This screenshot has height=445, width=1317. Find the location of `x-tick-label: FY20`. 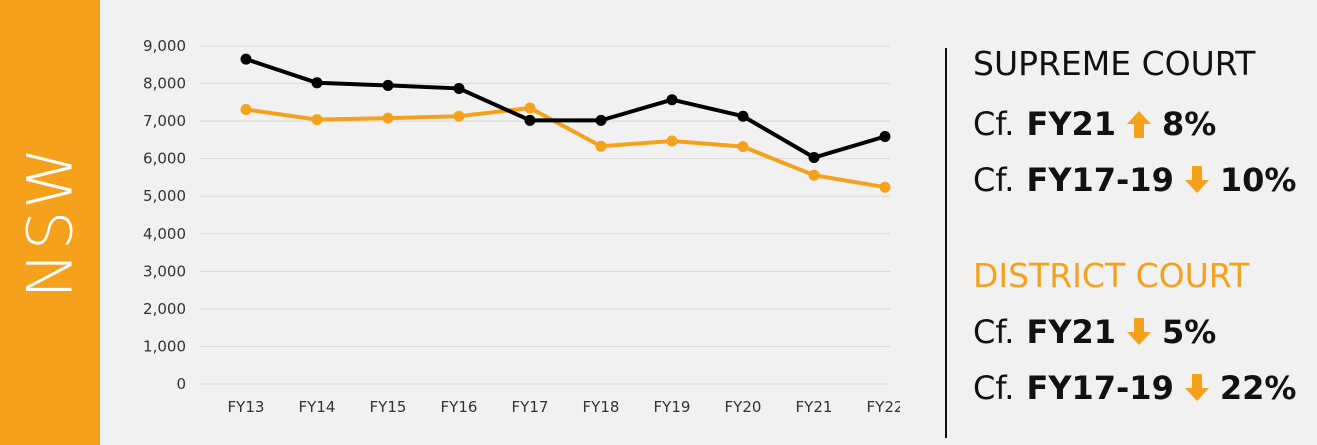

x-tick-label: FY20 is located at coordinates (743, 407).